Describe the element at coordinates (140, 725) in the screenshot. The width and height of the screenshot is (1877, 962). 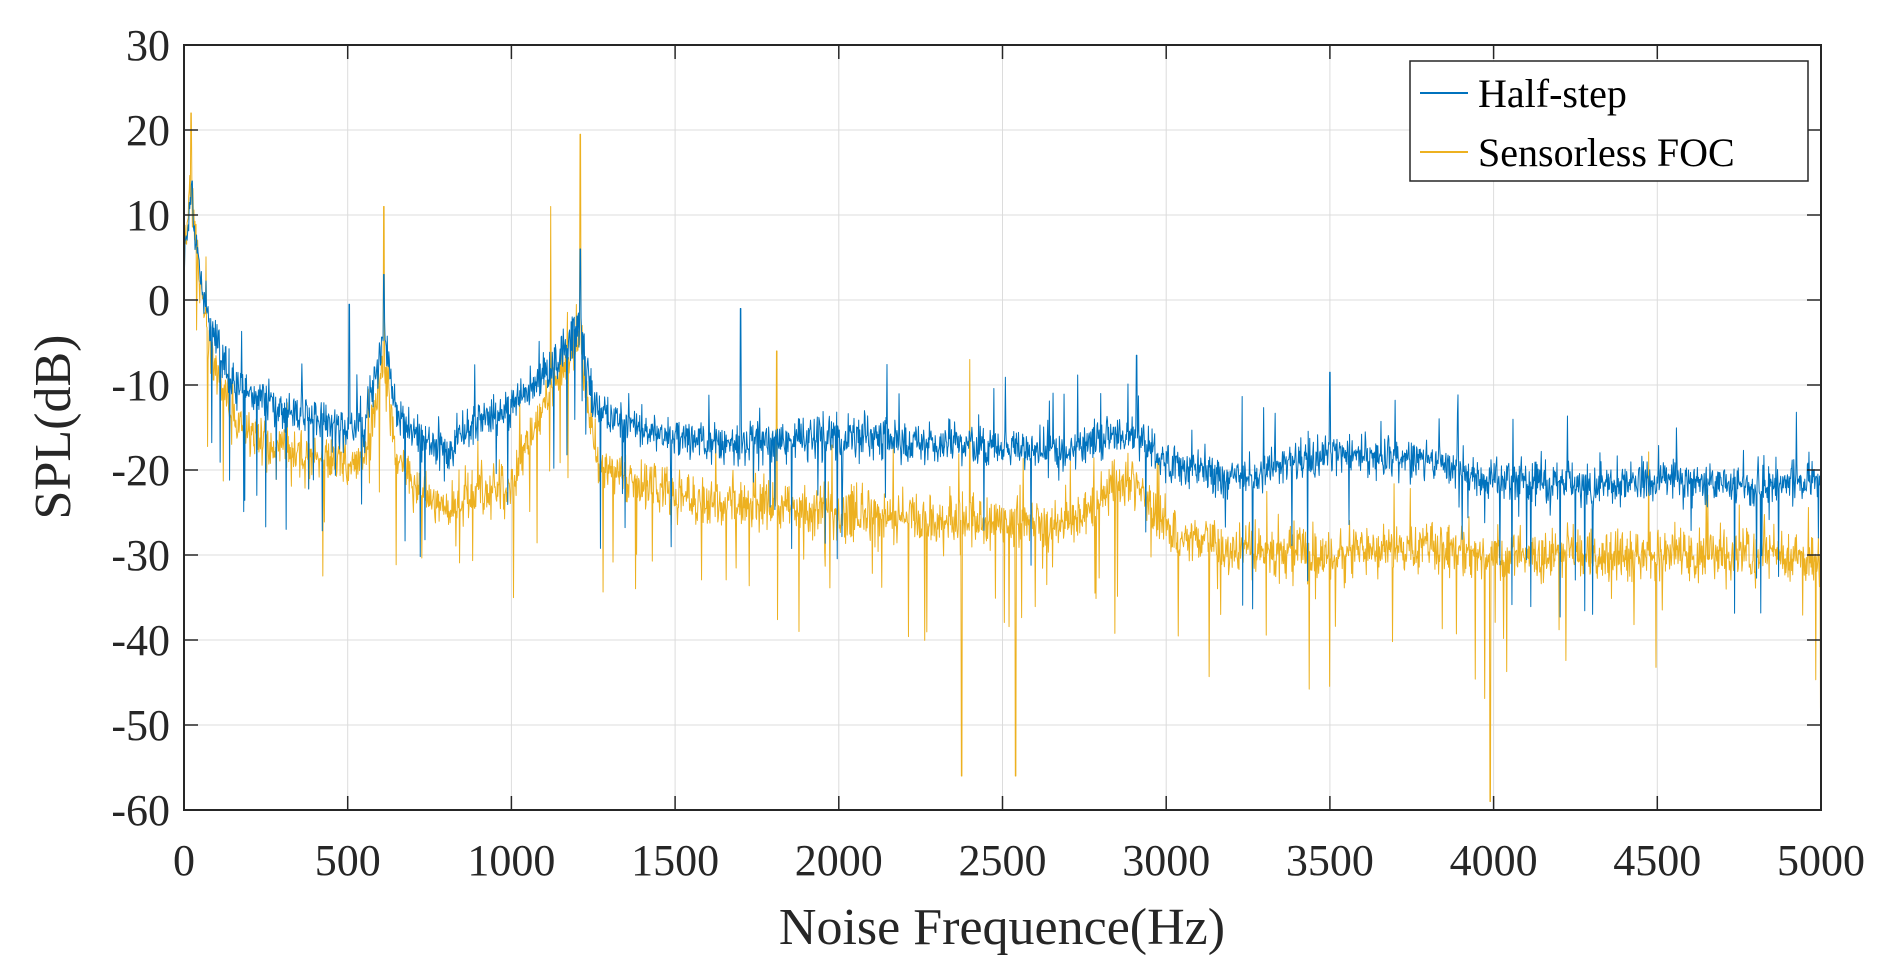
I see `y-tick-label: -50` at that location.